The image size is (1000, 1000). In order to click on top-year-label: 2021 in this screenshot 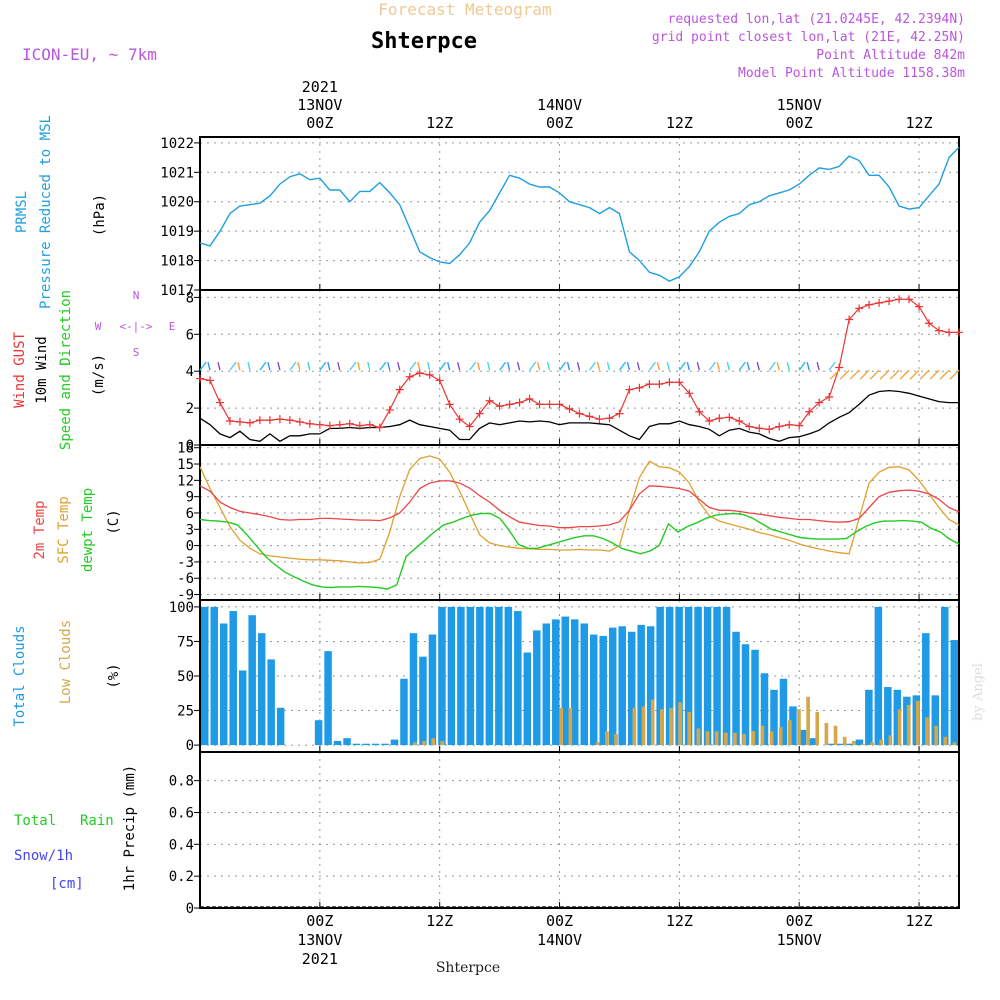, I will do `click(320, 87)`.